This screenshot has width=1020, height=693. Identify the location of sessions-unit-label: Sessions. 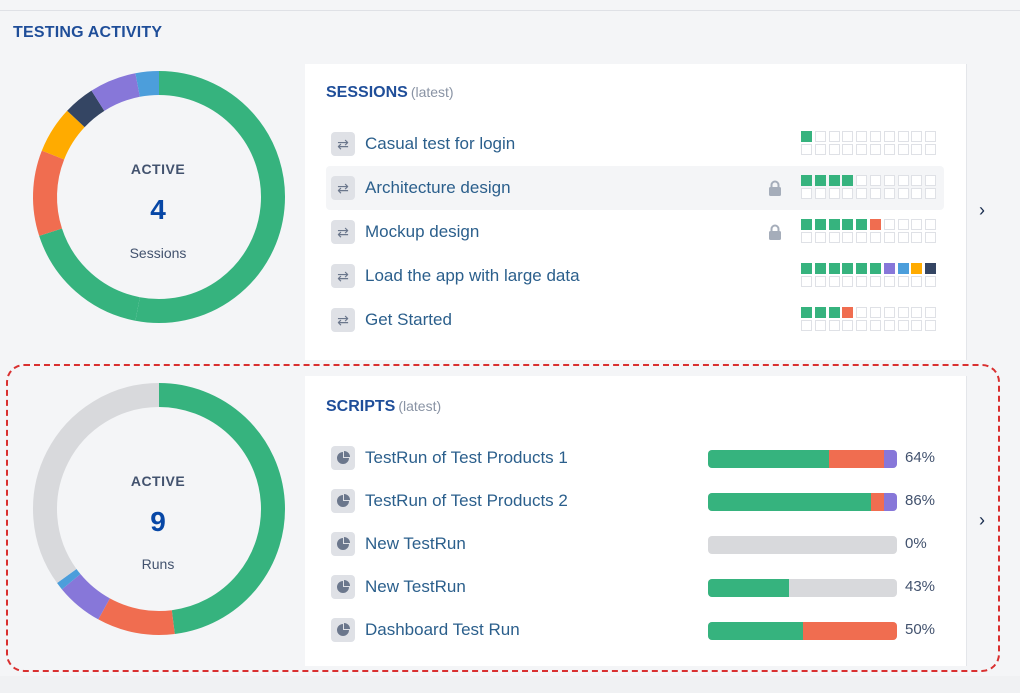
(158, 253).